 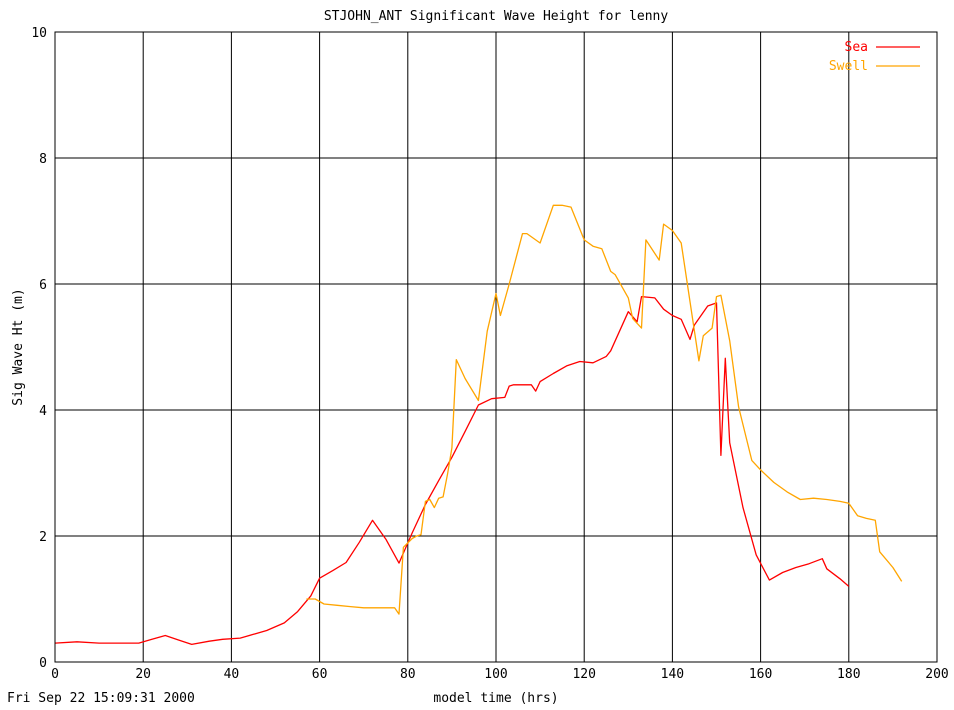 What do you see at coordinates (760, 674) in the screenshot?
I see `x-tick-label: 160` at bounding box center [760, 674].